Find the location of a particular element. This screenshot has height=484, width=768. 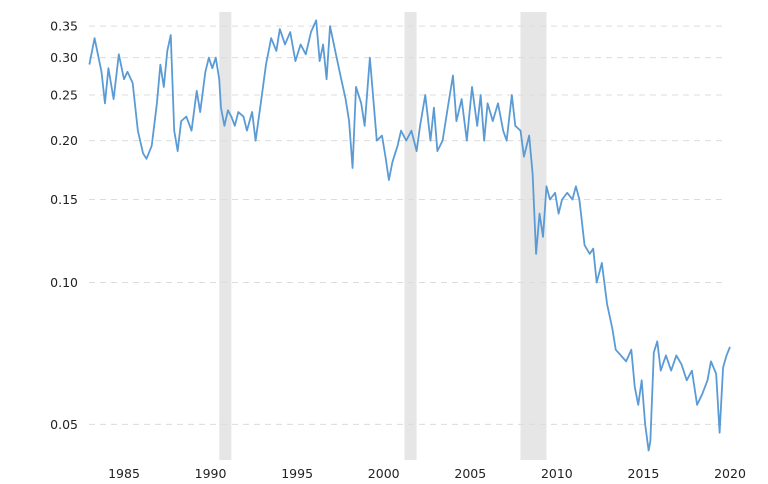

y-tick-label: 0.15 is located at coordinates (64, 199).